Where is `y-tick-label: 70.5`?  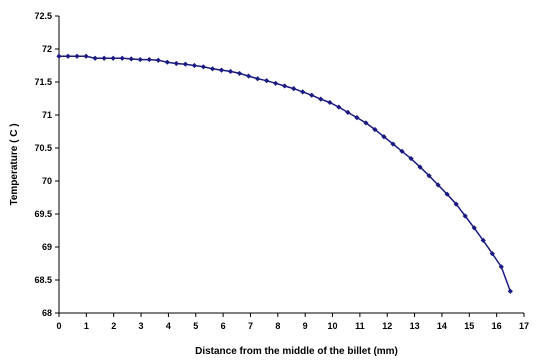 y-tick-label: 70.5 is located at coordinates (43, 148).